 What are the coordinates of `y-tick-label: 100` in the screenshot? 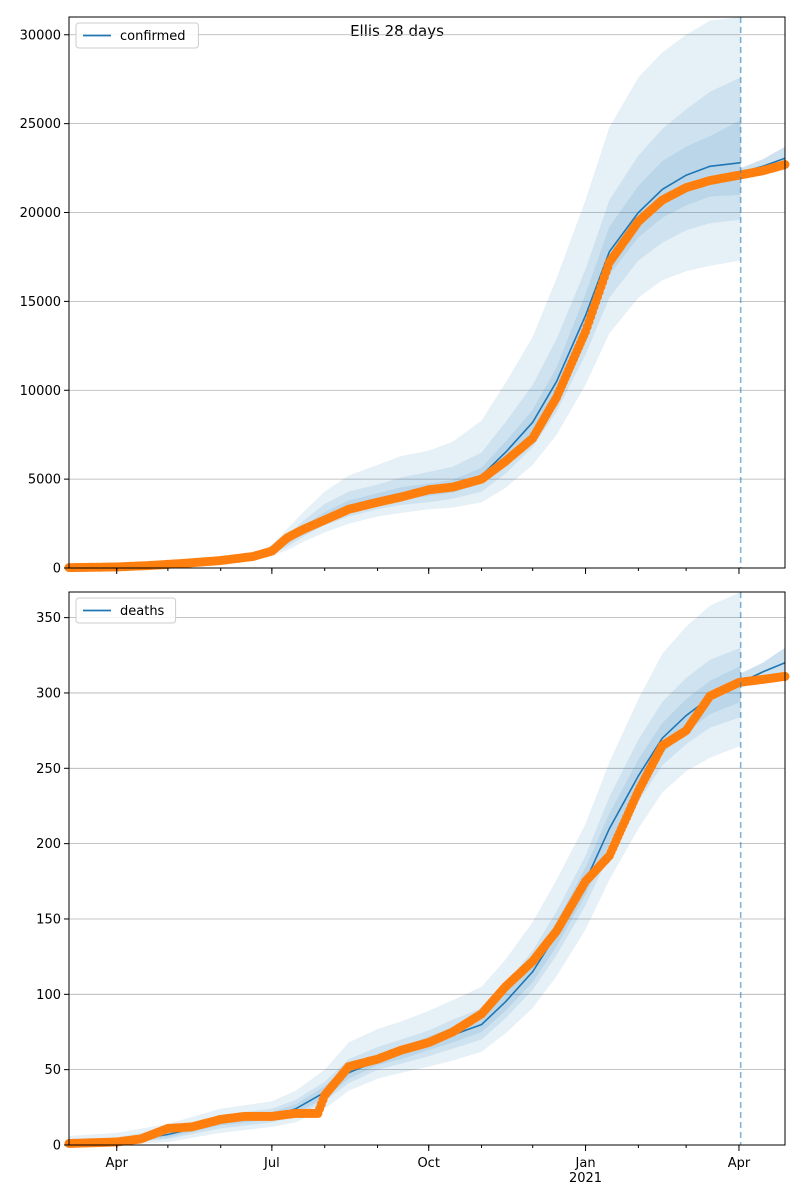 It's located at (48, 995).